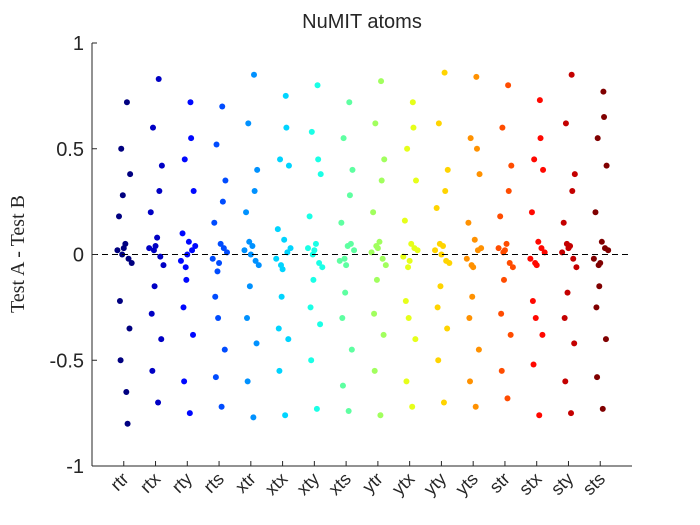 The width and height of the screenshot is (700, 525). What do you see at coordinates (214, 483) in the screenshot?
I see `x-tick-label: rts` at bounding box center [214, 483].